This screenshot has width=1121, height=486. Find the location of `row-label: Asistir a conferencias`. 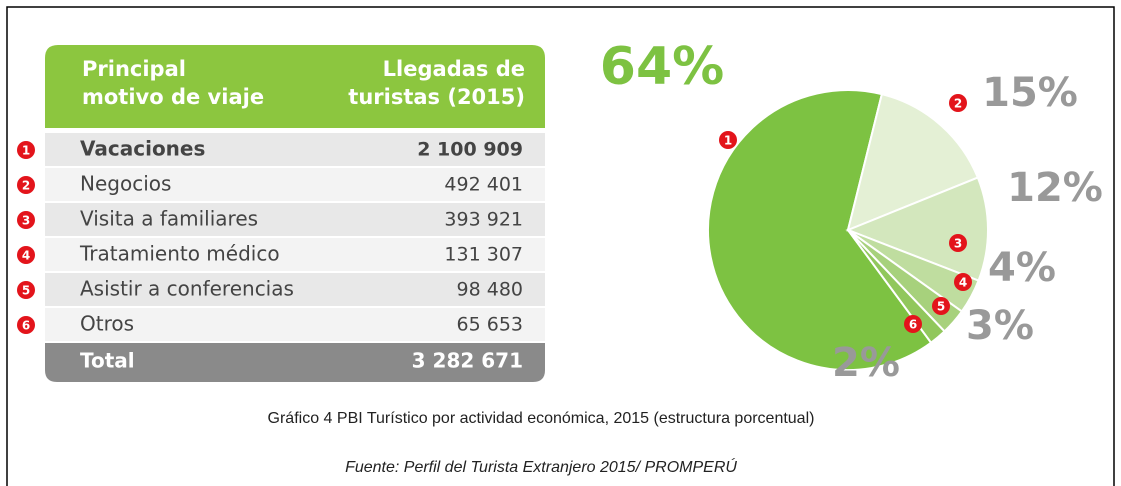

row-label: Asistir a conferencias is located at coordinates (187, 289).